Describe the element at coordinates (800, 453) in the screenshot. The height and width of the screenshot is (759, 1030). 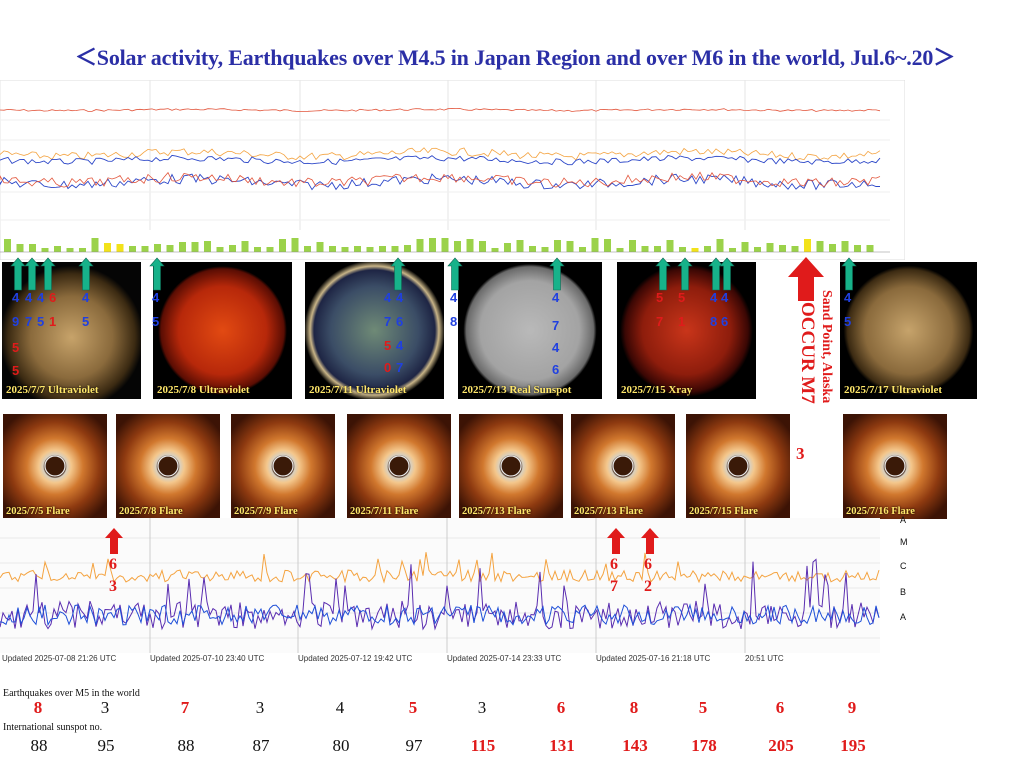
I see `occur-mag: 3` at that location.